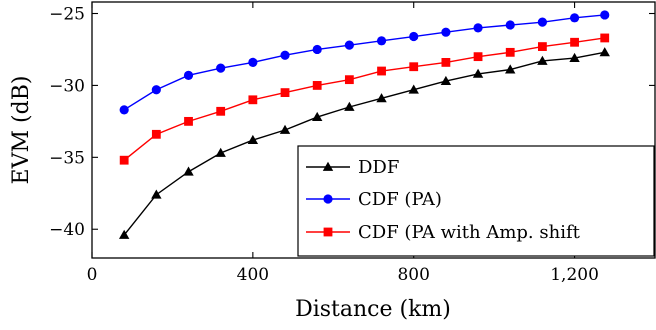 The image size is (656, 330). Describe the element at coordinates (400, 199) in the screenshot. I see `legend-label-1: CDF (PA)` at that location.